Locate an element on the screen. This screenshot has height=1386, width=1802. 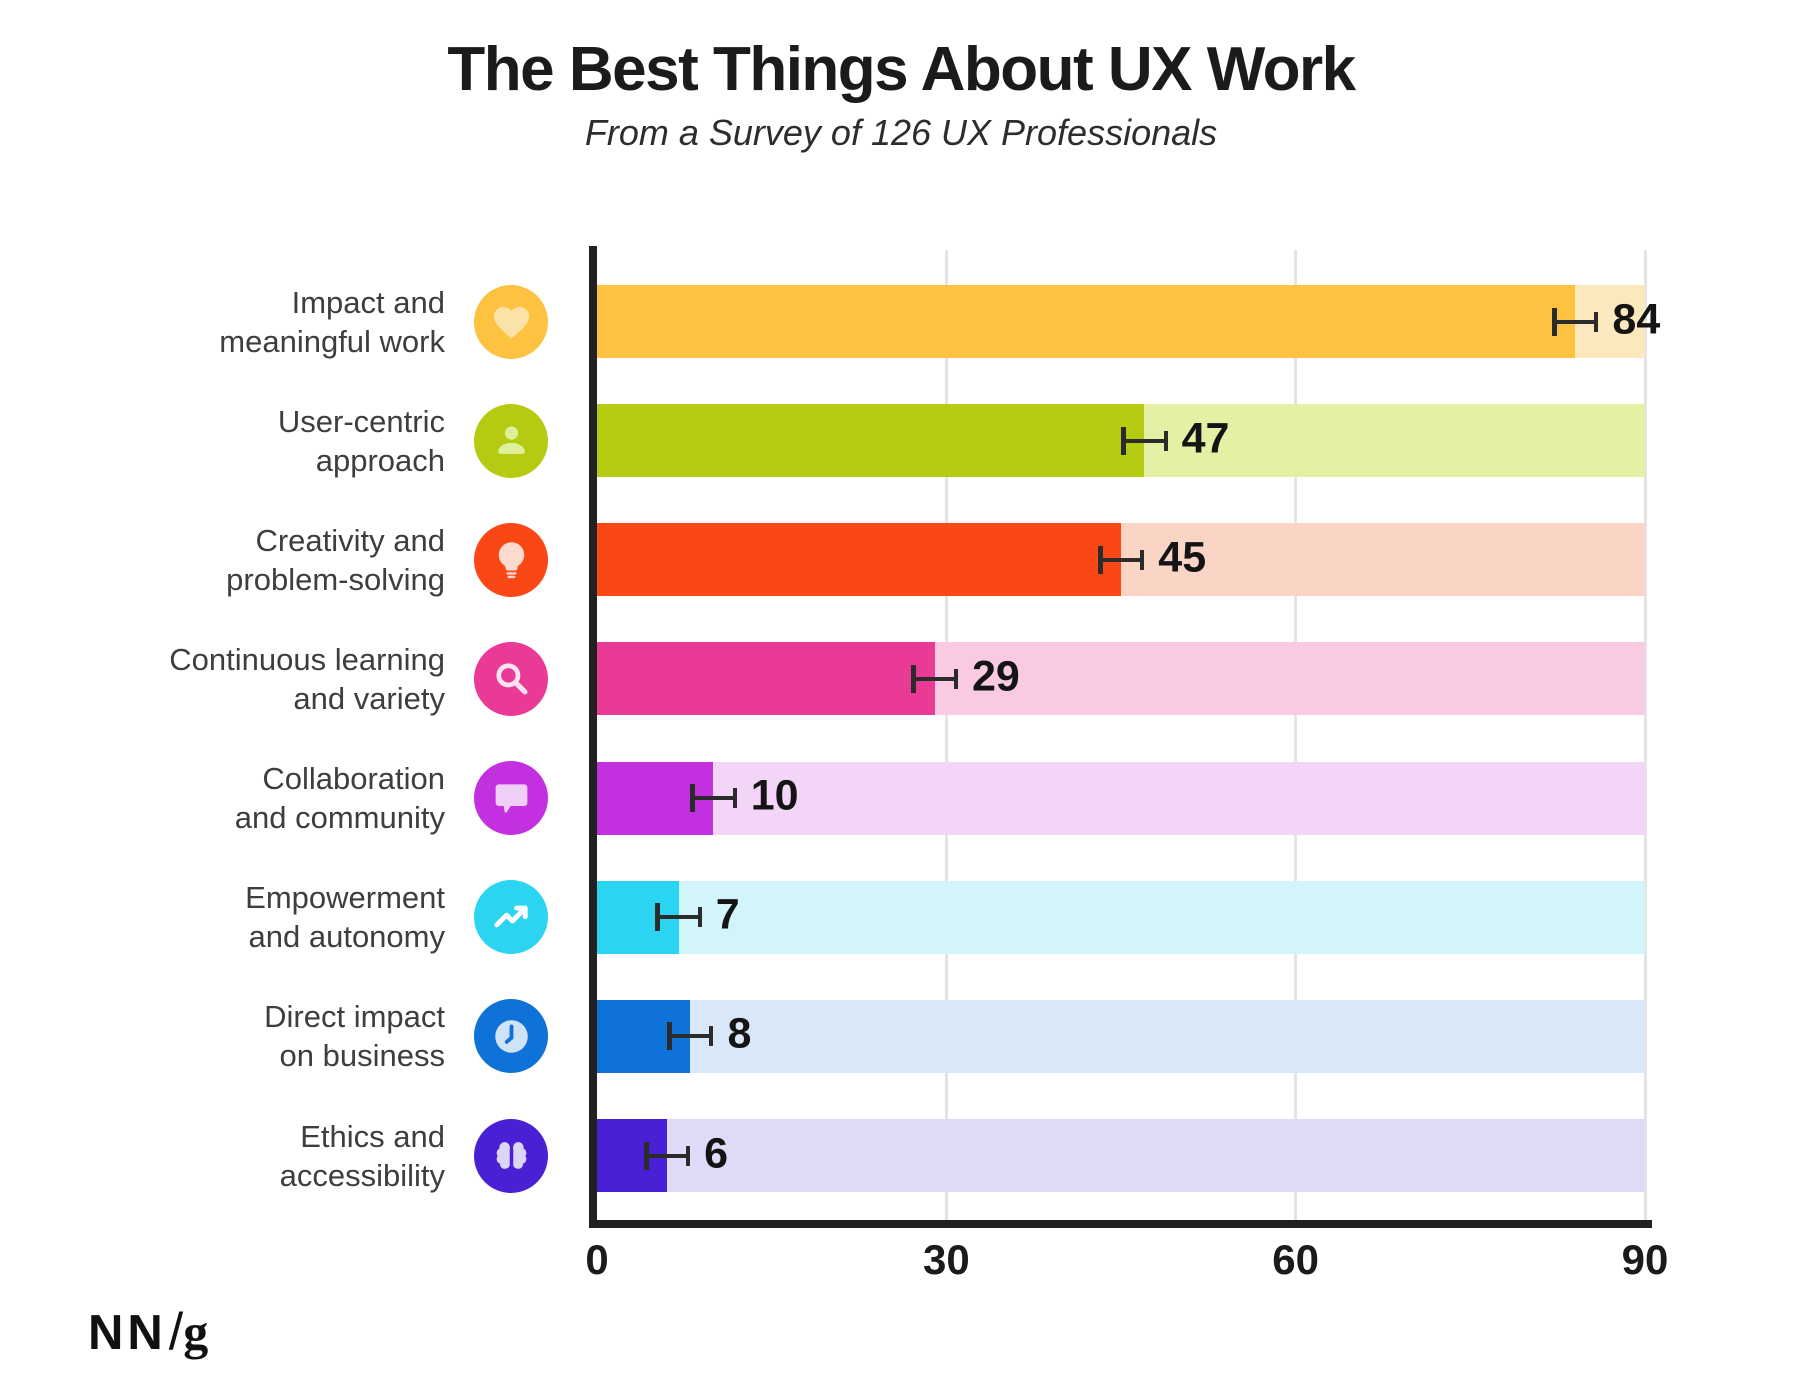
error-bar-ethics-accessibility is located at coordinates (667, 1156).